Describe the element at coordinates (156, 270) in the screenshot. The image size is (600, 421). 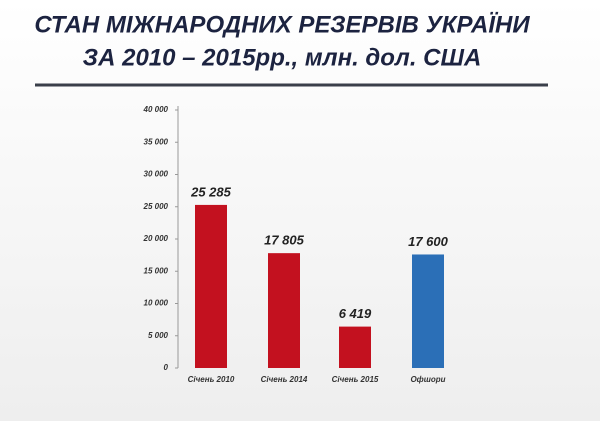
I see `y-tick-label: 15 000` at that location.